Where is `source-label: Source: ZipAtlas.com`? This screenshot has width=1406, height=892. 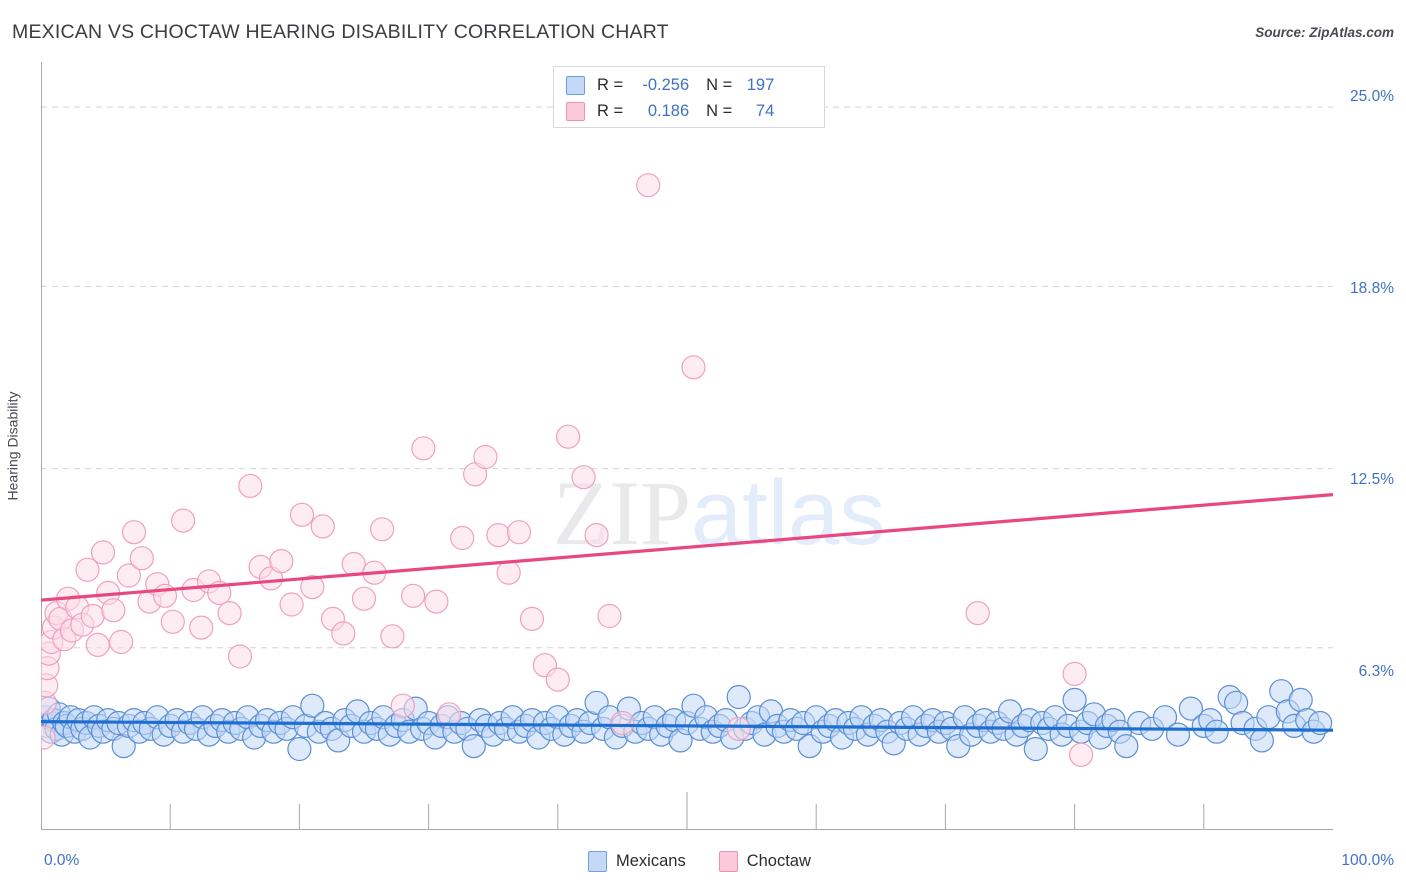 source-label: Source: ZipAtlas.com is located at coordinates (1324, 32).